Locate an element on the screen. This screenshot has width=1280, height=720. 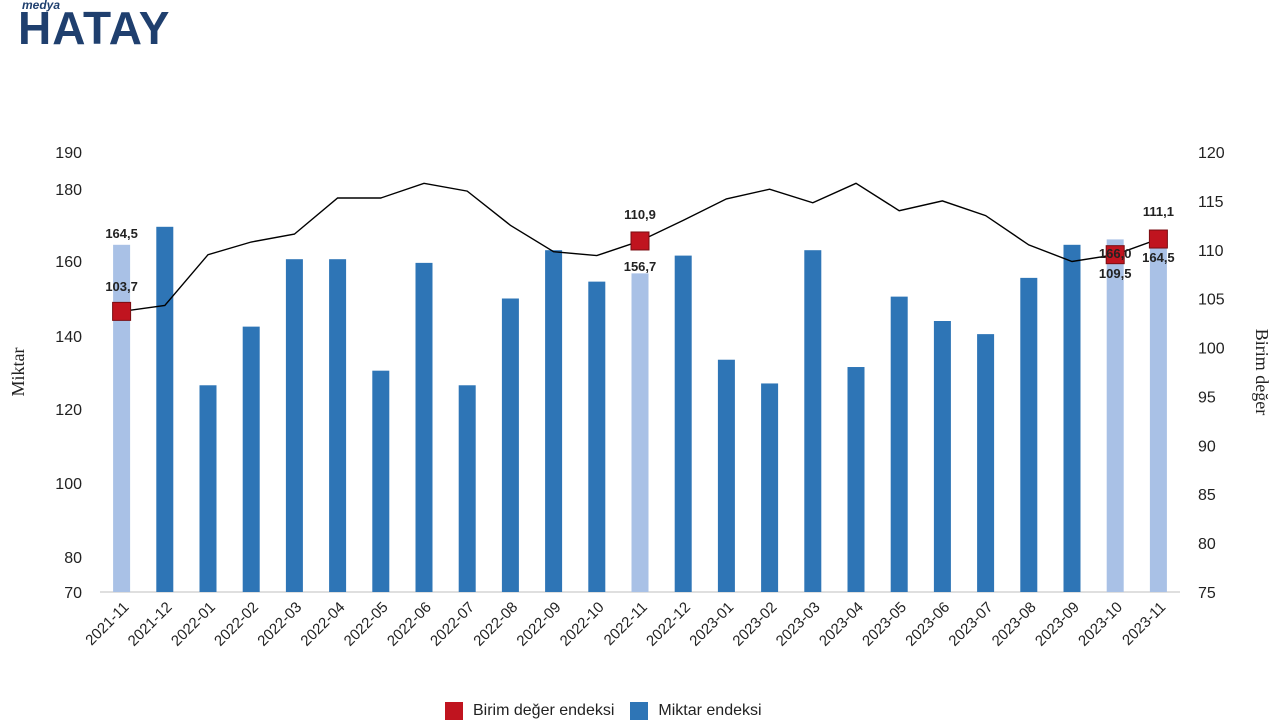
data-label-bar: 156,7 is located at coordinates (640, 266).